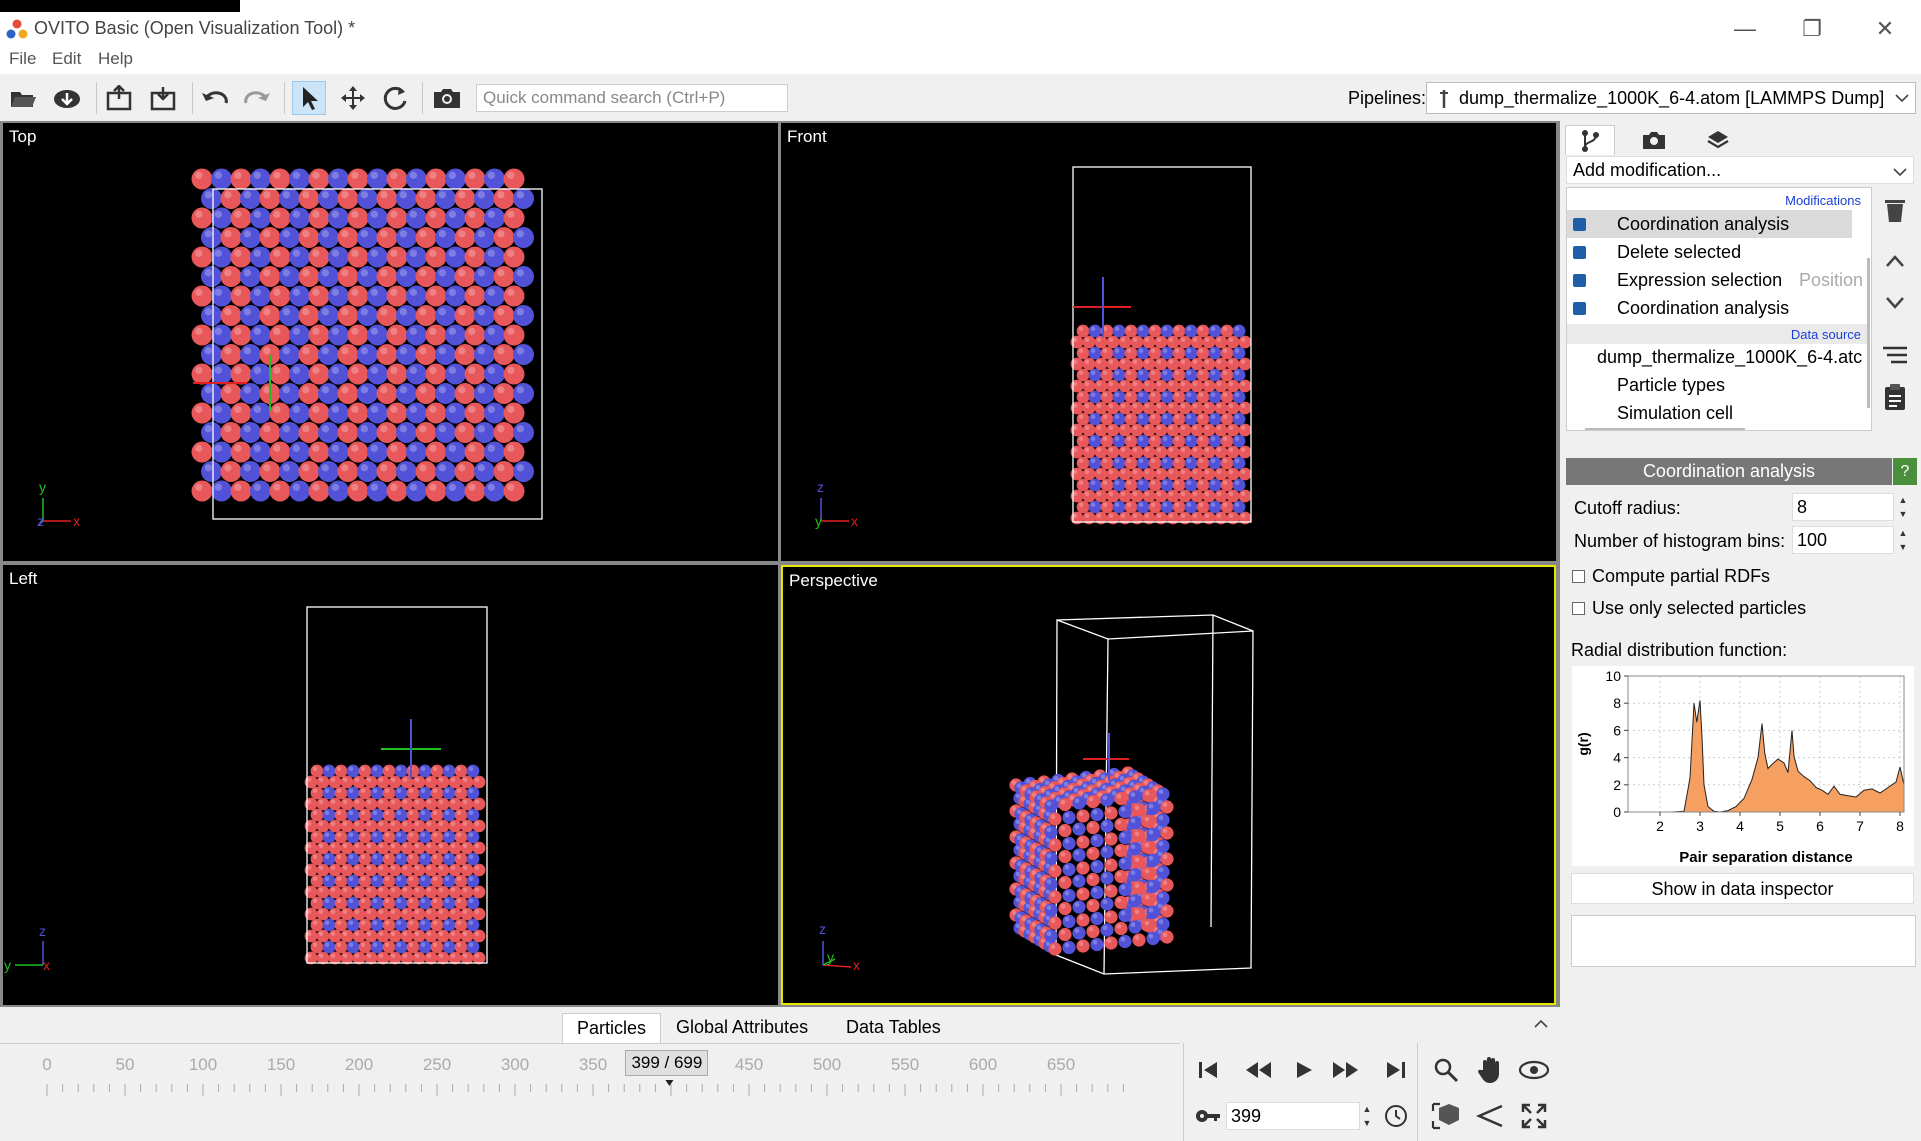  I want to click on show-in-data-inspector-button: Show in data inspector, so click(1742, 888).